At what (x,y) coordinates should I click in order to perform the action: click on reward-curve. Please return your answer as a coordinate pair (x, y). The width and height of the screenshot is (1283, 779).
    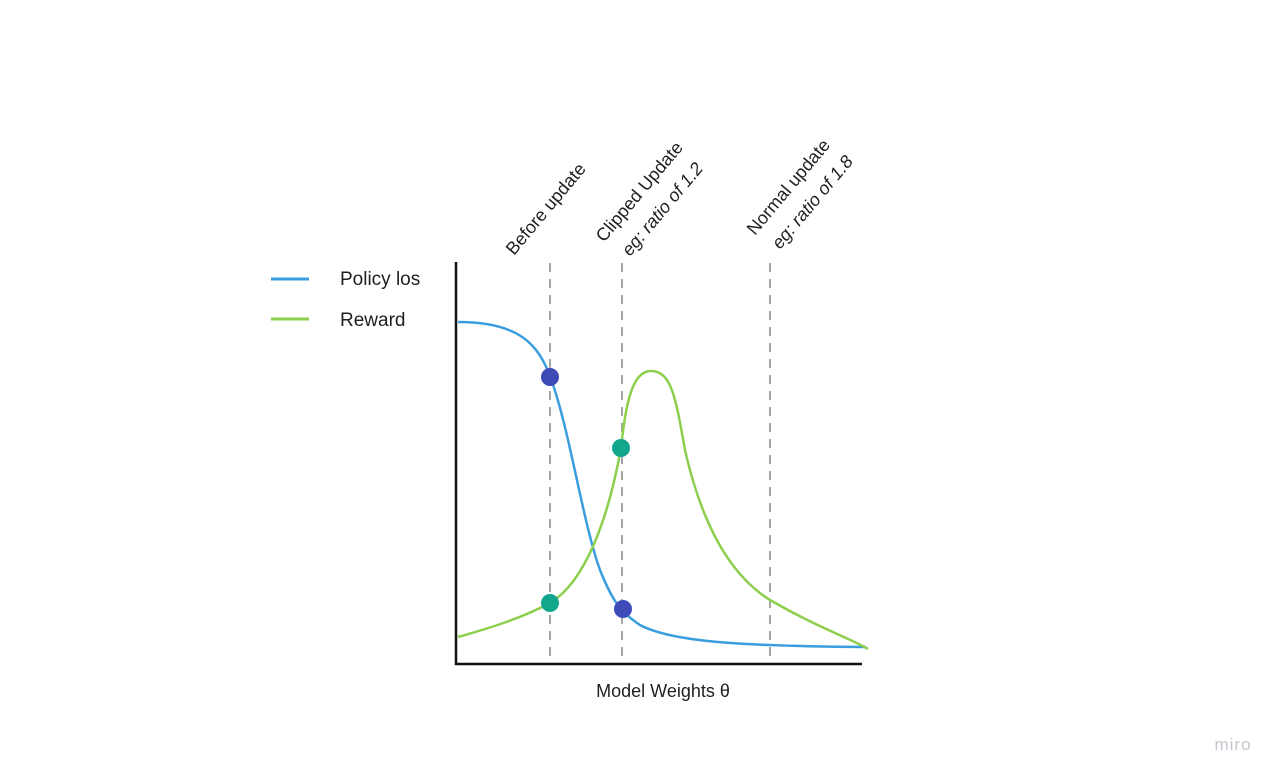
    Looking at the image, I should click on (663, 510).